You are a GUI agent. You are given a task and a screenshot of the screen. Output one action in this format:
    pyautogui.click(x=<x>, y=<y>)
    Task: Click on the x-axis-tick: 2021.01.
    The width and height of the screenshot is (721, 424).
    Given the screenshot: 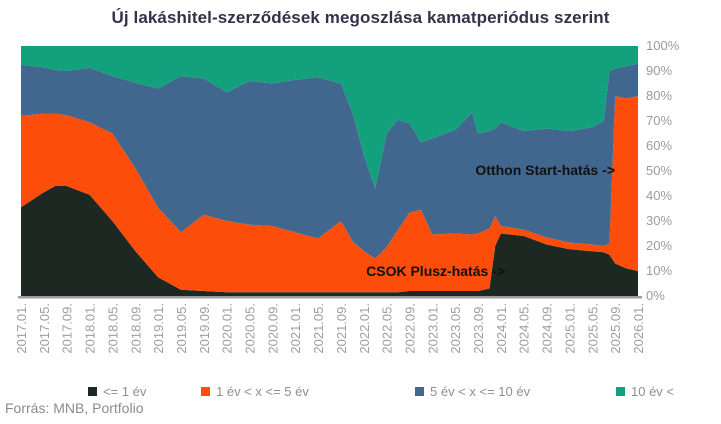 What is the action you would take?
    pyautogui.click(x=295, y=328)
    